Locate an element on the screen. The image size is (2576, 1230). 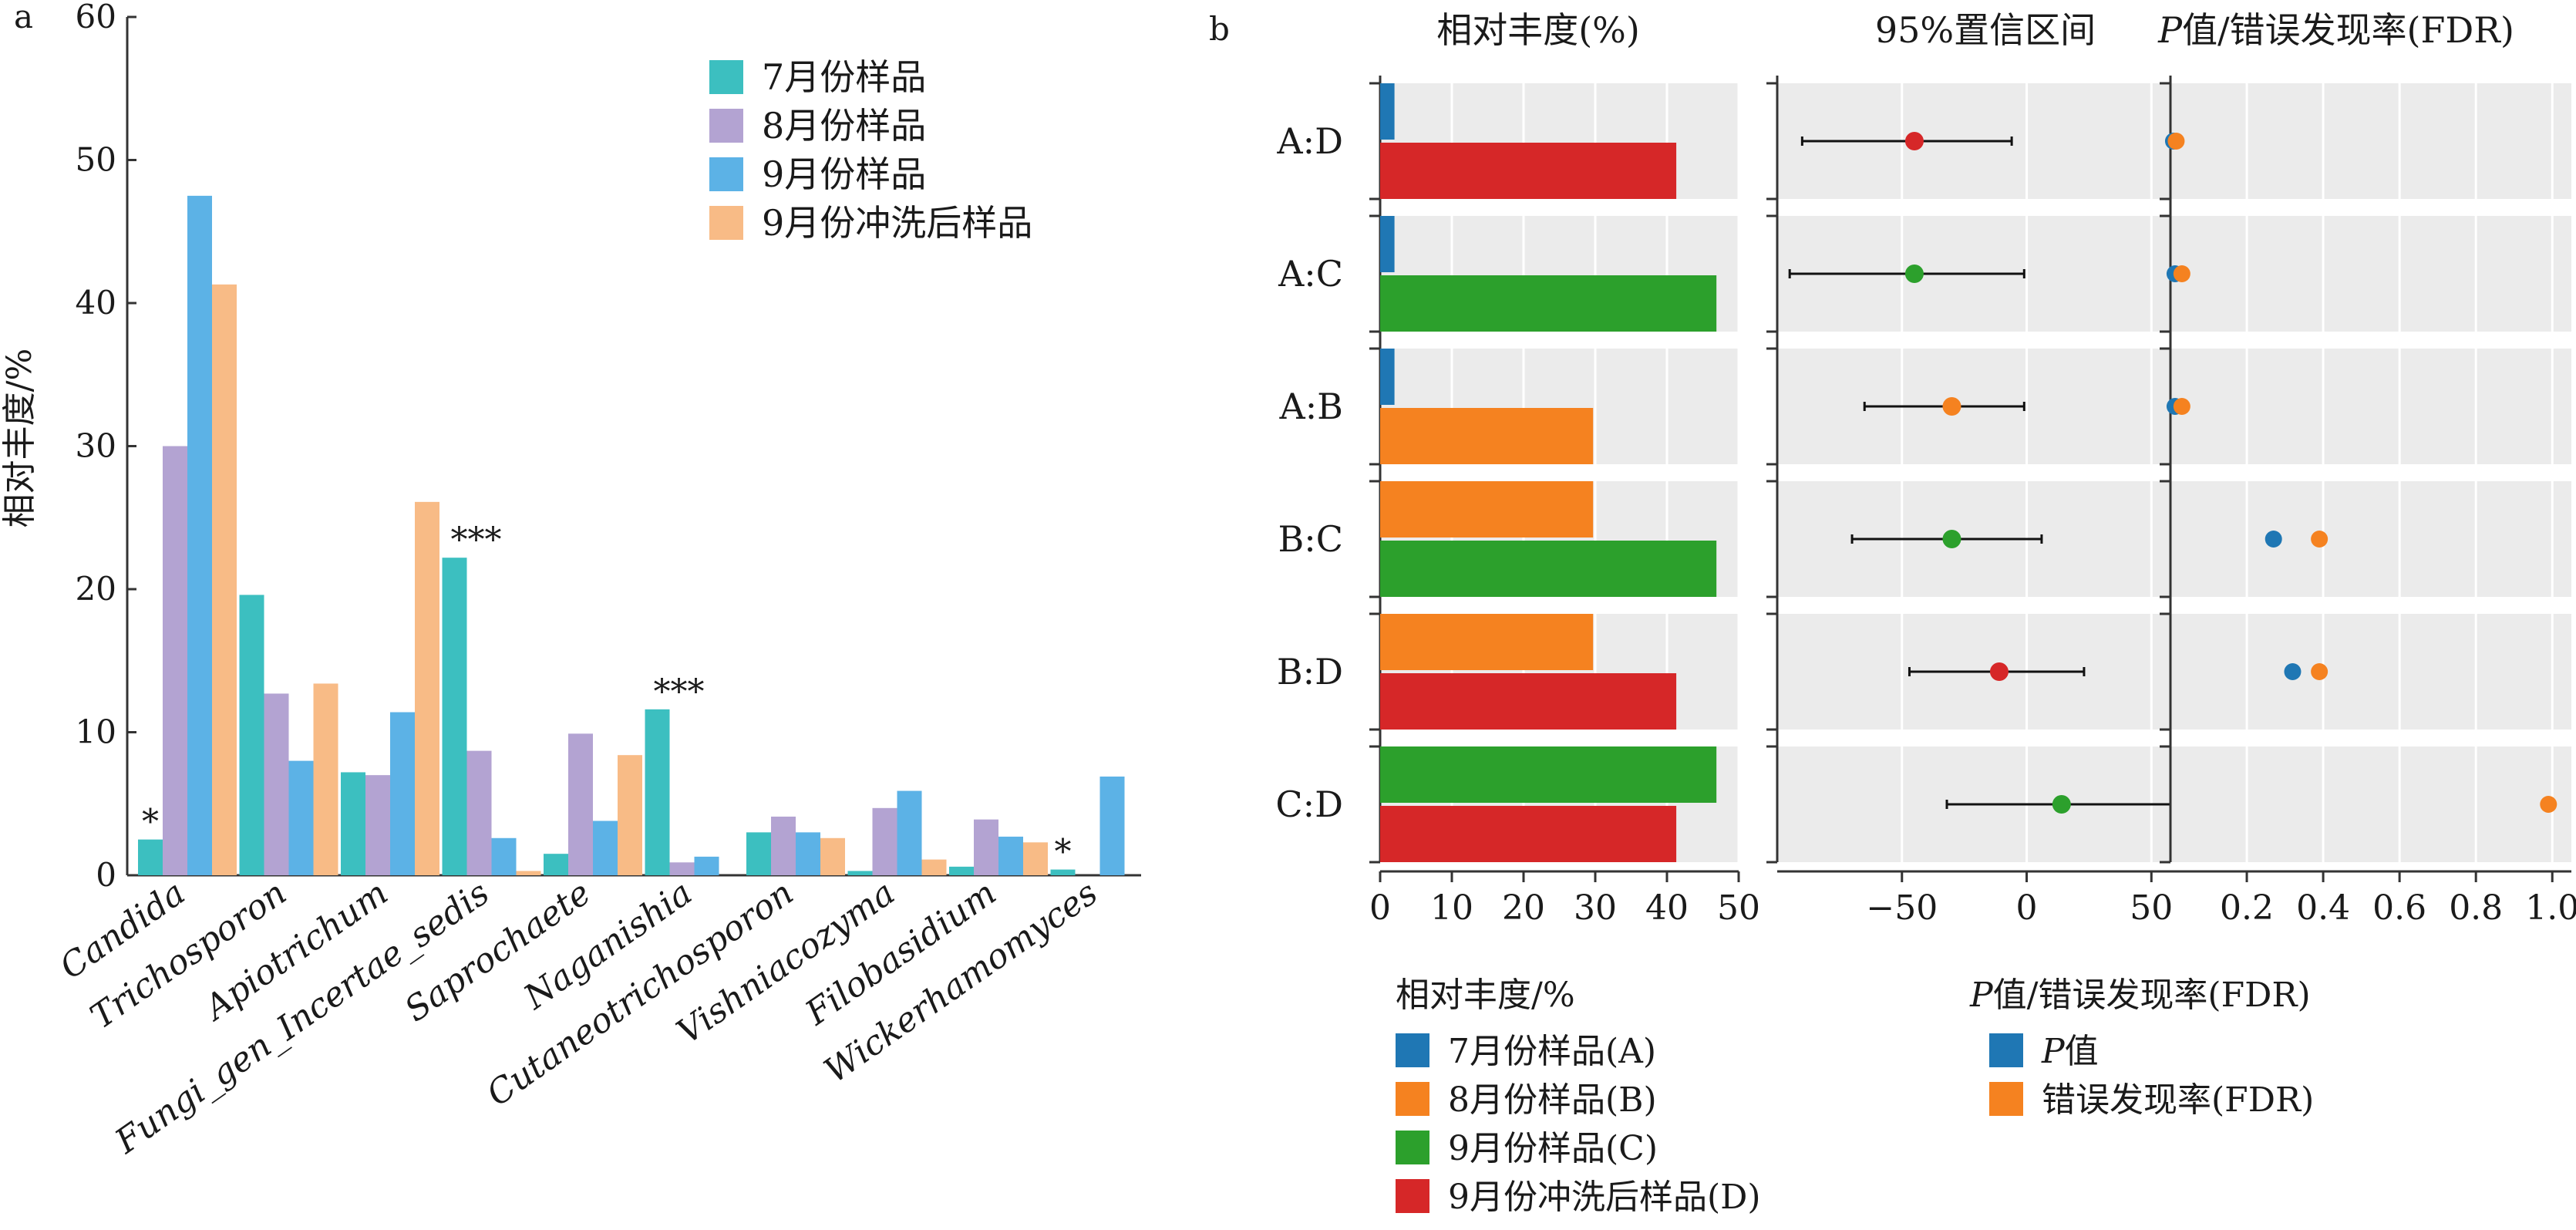
abundance-legend-swatch-a is located at coordinates (1412, 1050).